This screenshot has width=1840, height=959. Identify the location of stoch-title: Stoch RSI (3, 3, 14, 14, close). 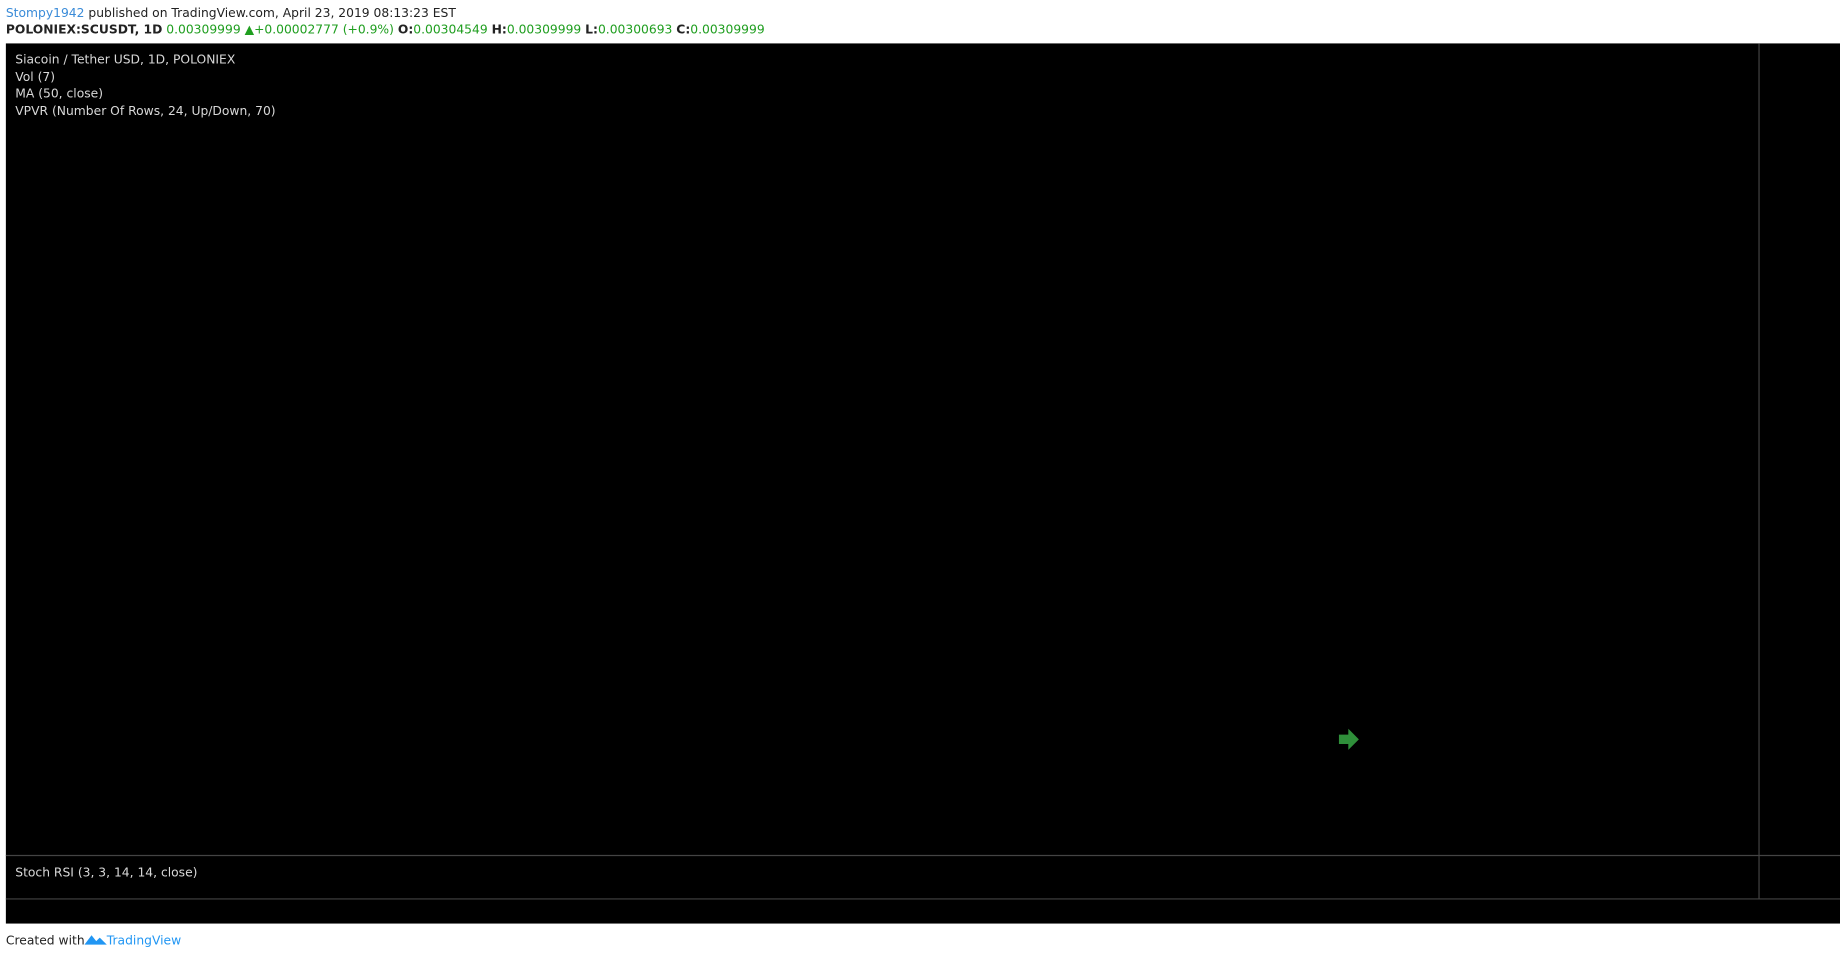
(106, 873).